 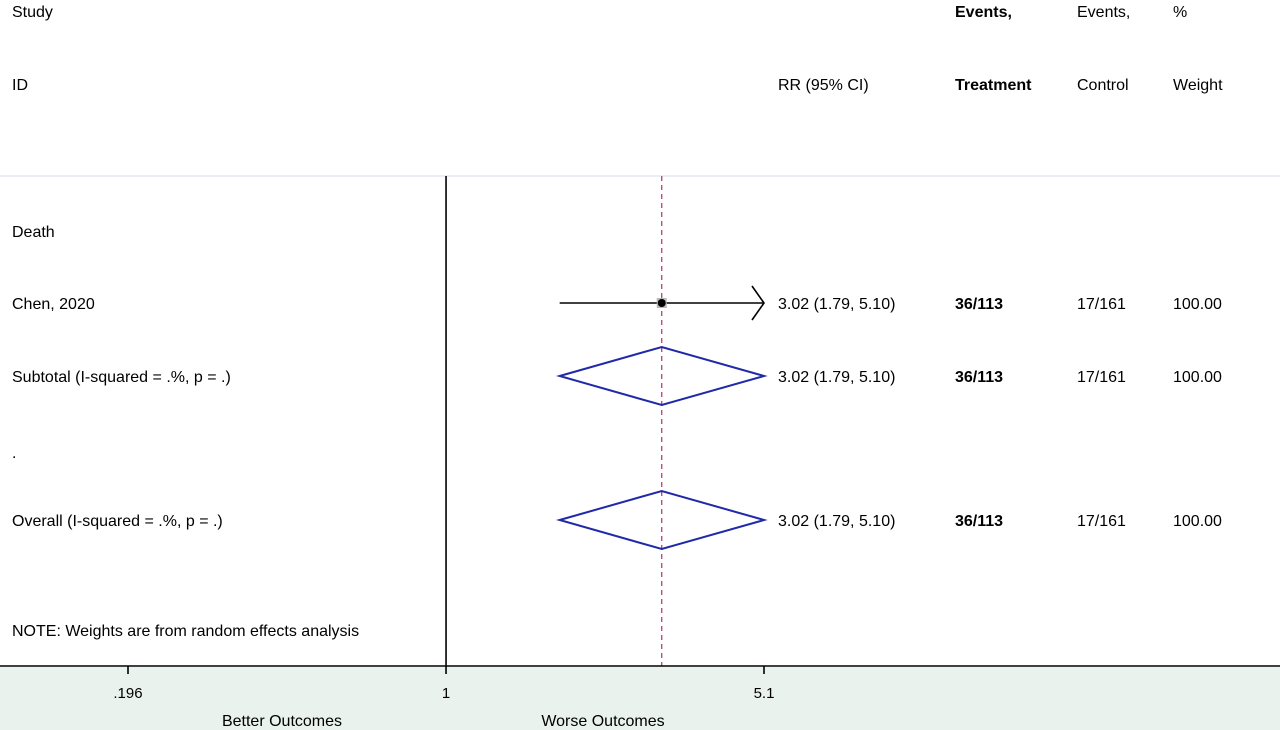 What do you see at coordinates (282, 721) in the screenshot?
I see `x-label-left: Better Outcomes` at bounding box center [282, 721].